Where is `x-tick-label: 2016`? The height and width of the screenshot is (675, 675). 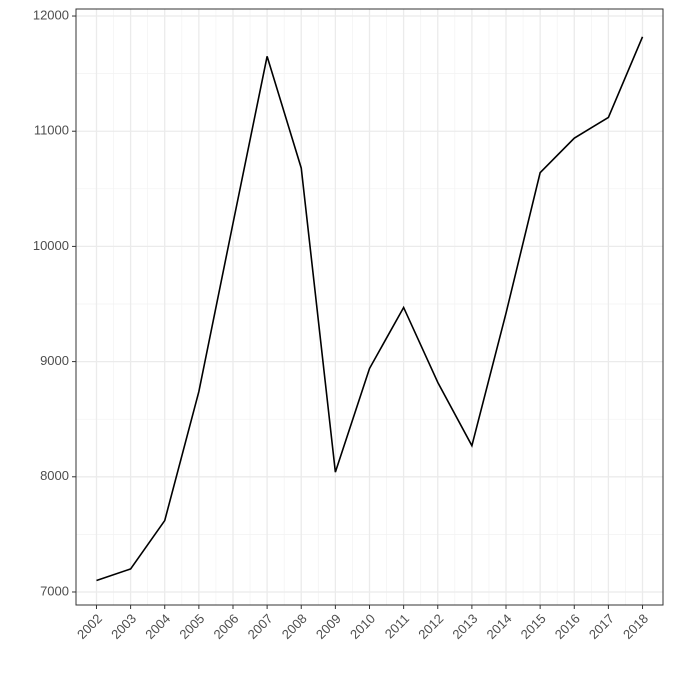 x-tick-label: 2016 is located at coordinates (567, 626).